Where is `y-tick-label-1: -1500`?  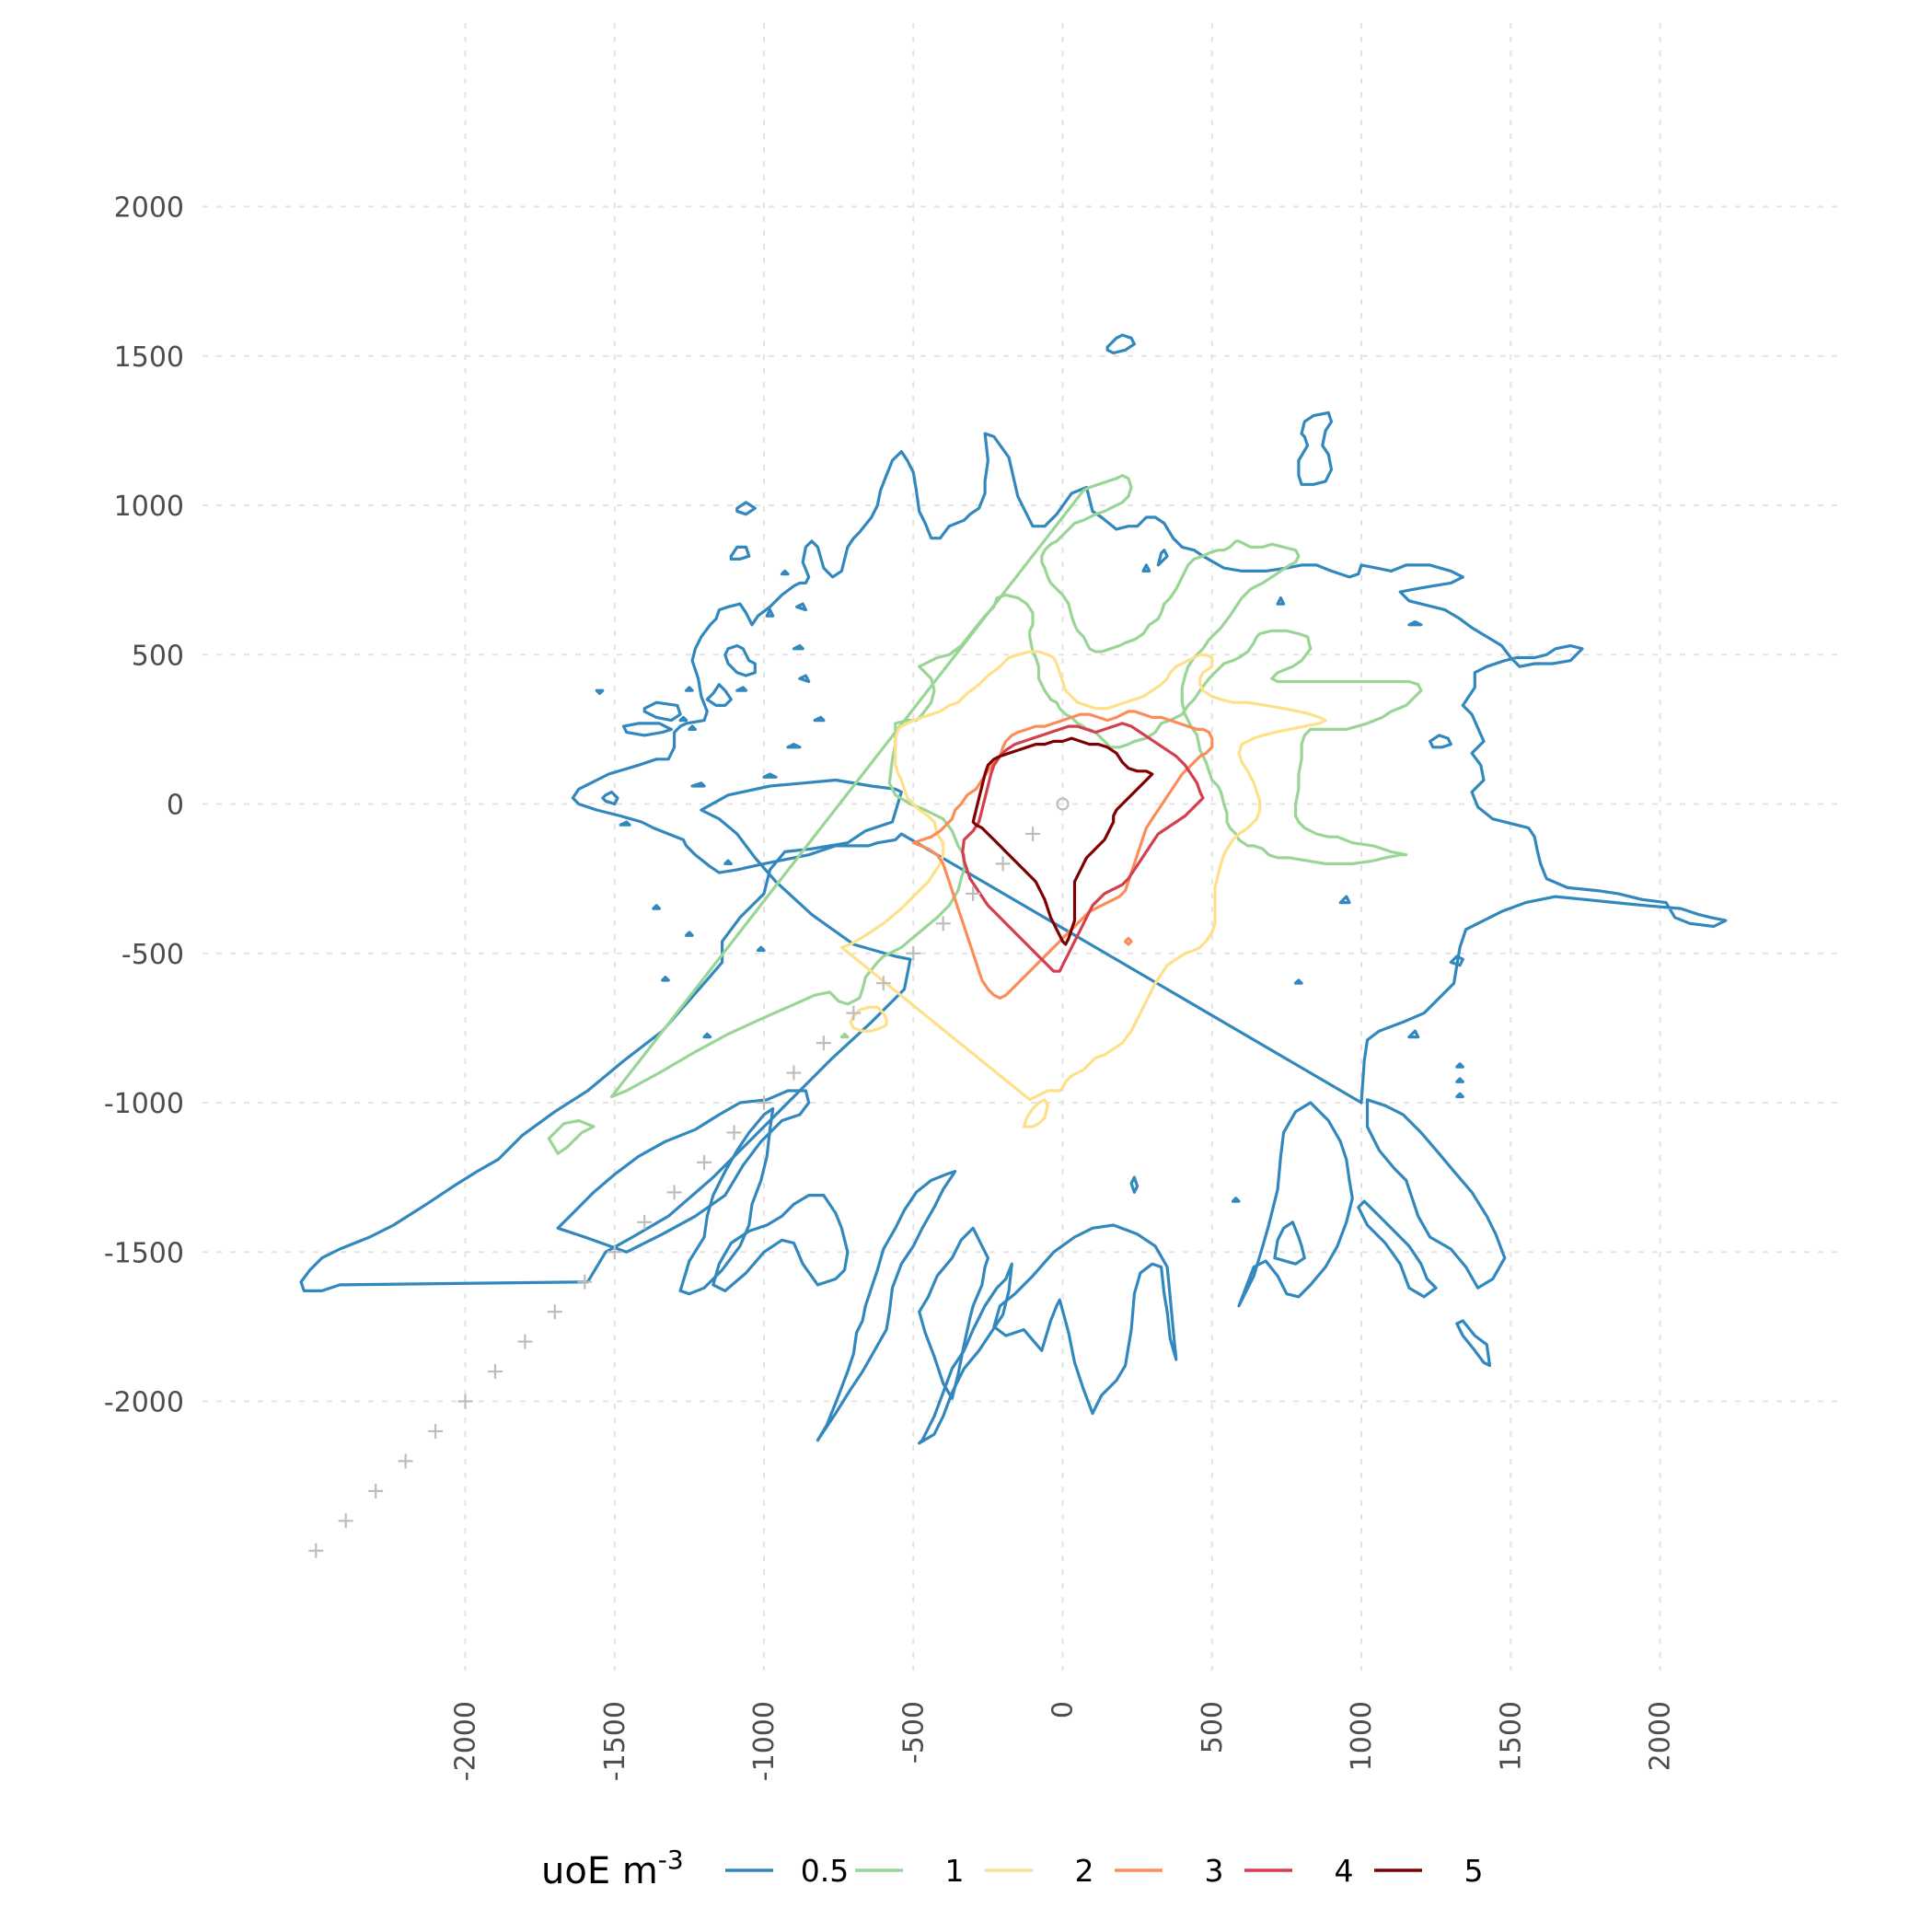 y-tick-label-1: -1500 is located at coordinates (144, 1253).